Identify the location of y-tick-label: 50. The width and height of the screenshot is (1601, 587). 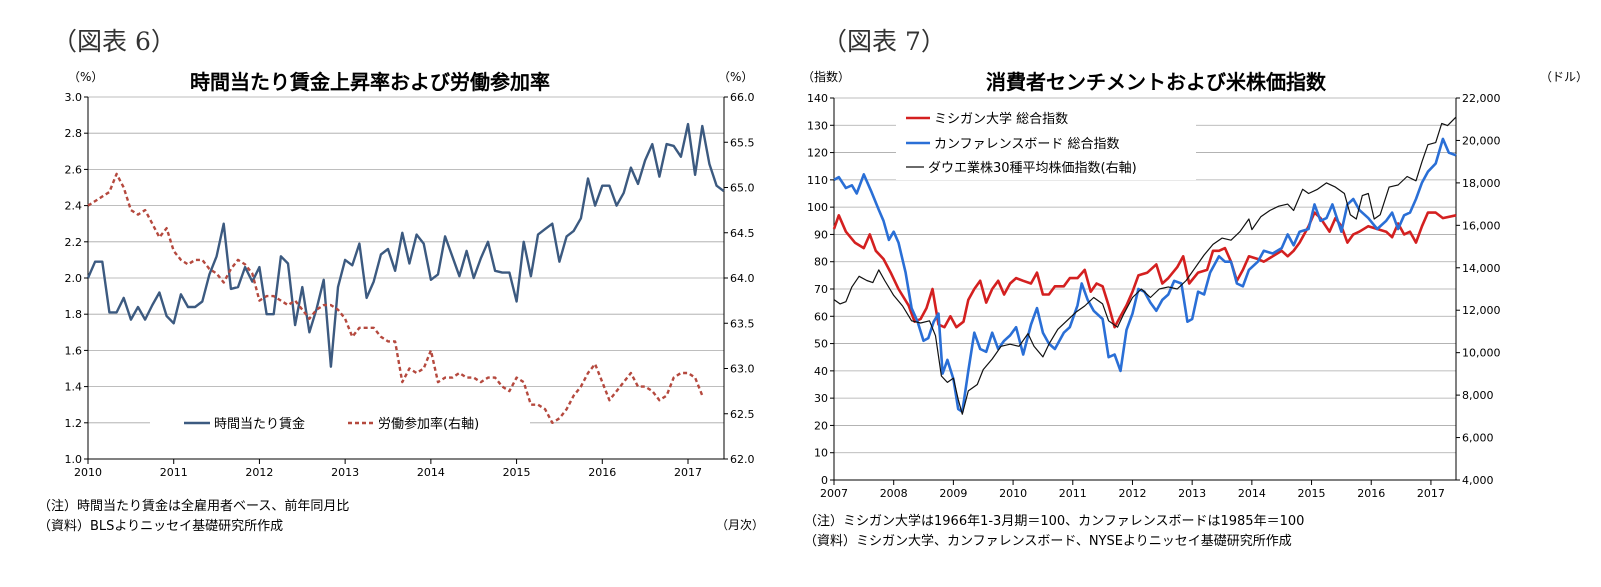
(821, 344).